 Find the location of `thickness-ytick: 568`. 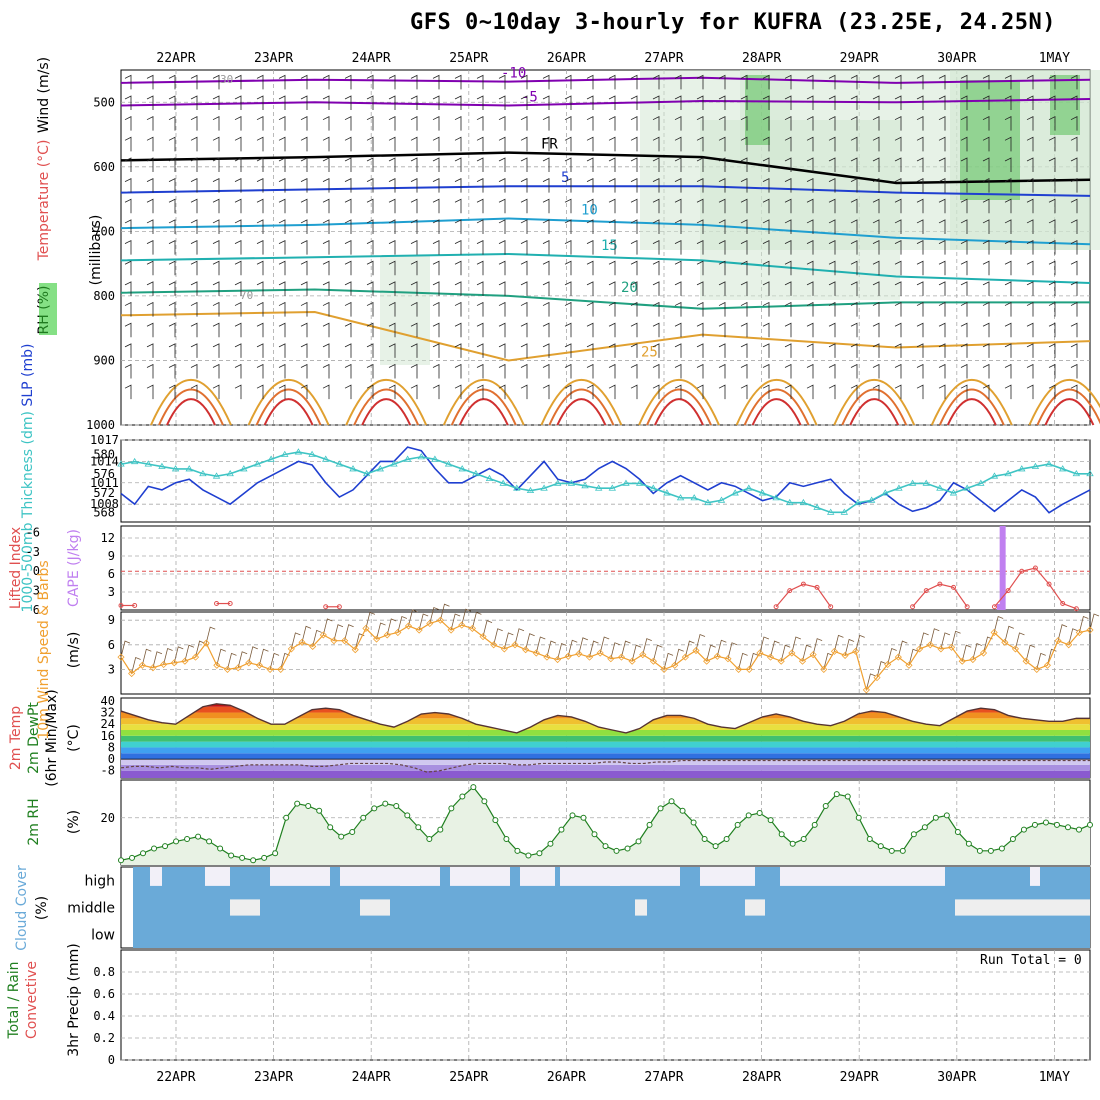

thickness-ytick: 568 is located at coordinates (104, 512).